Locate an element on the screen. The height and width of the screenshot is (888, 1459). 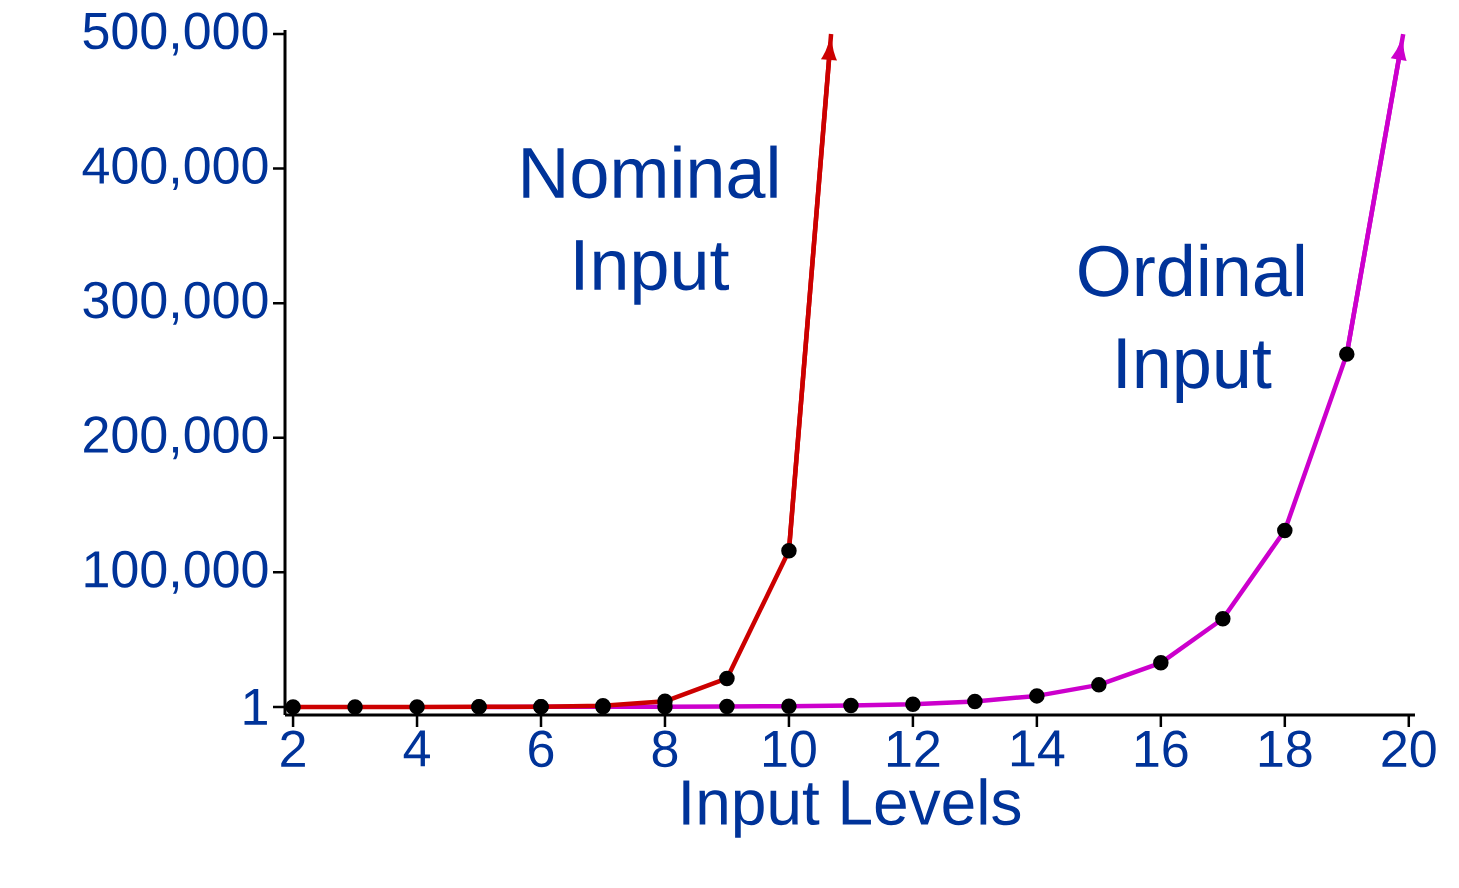
x-tick-label: 2 is located at coordinates (293, 748).